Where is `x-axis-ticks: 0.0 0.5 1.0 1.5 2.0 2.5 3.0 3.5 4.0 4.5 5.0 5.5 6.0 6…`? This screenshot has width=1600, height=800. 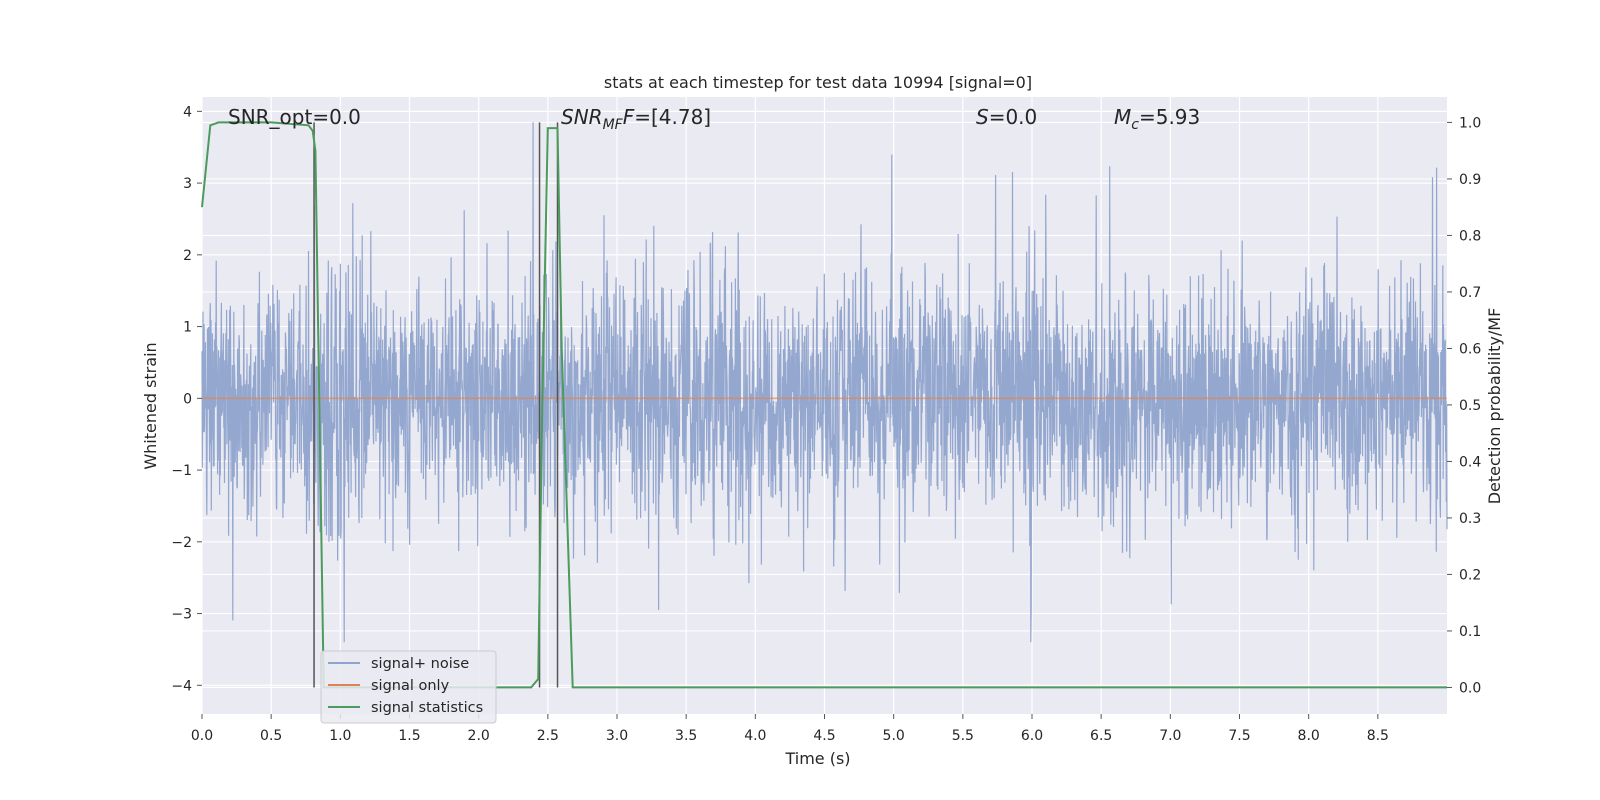
x-axis-ticks: 0.0 0.5 1.0 1.5 2.0 2.5 3.0 3.5 4.0 4.5 5.0 5.5 6.0 6… is located at coordinates (790, 729).